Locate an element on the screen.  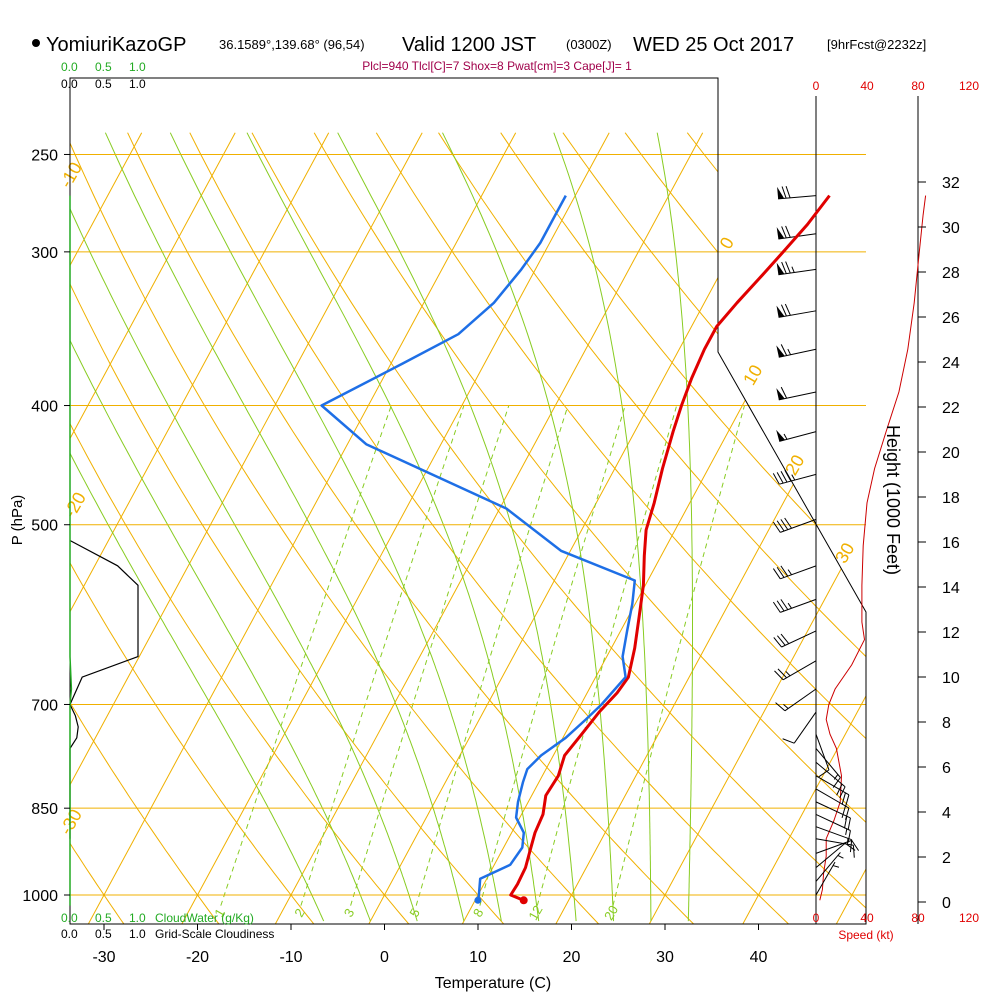
height-tick-label: 8 is located at coordinates (946, 723).